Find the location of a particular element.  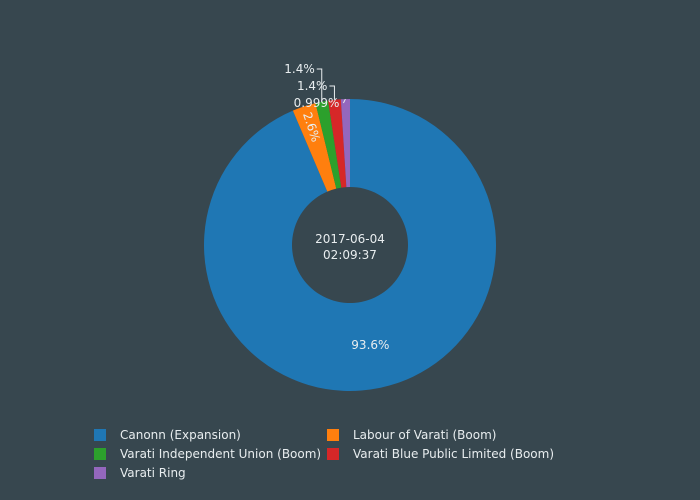

legend-label-varati-independent-union-boom: Varati Independent Union (Boom) is located at coordinates (220, 454).